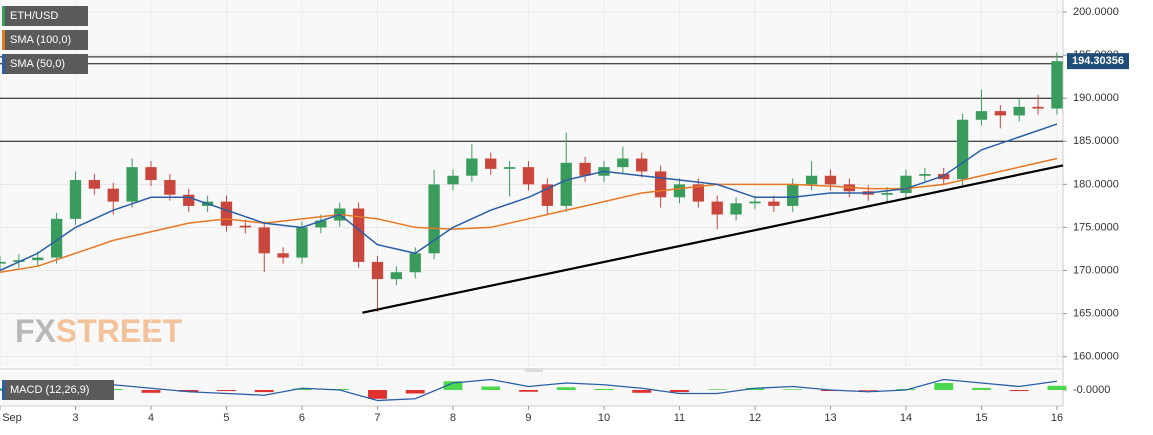 The image size is (1153, 435). I want to click on x-tick-label: 7, so click(377, 418).